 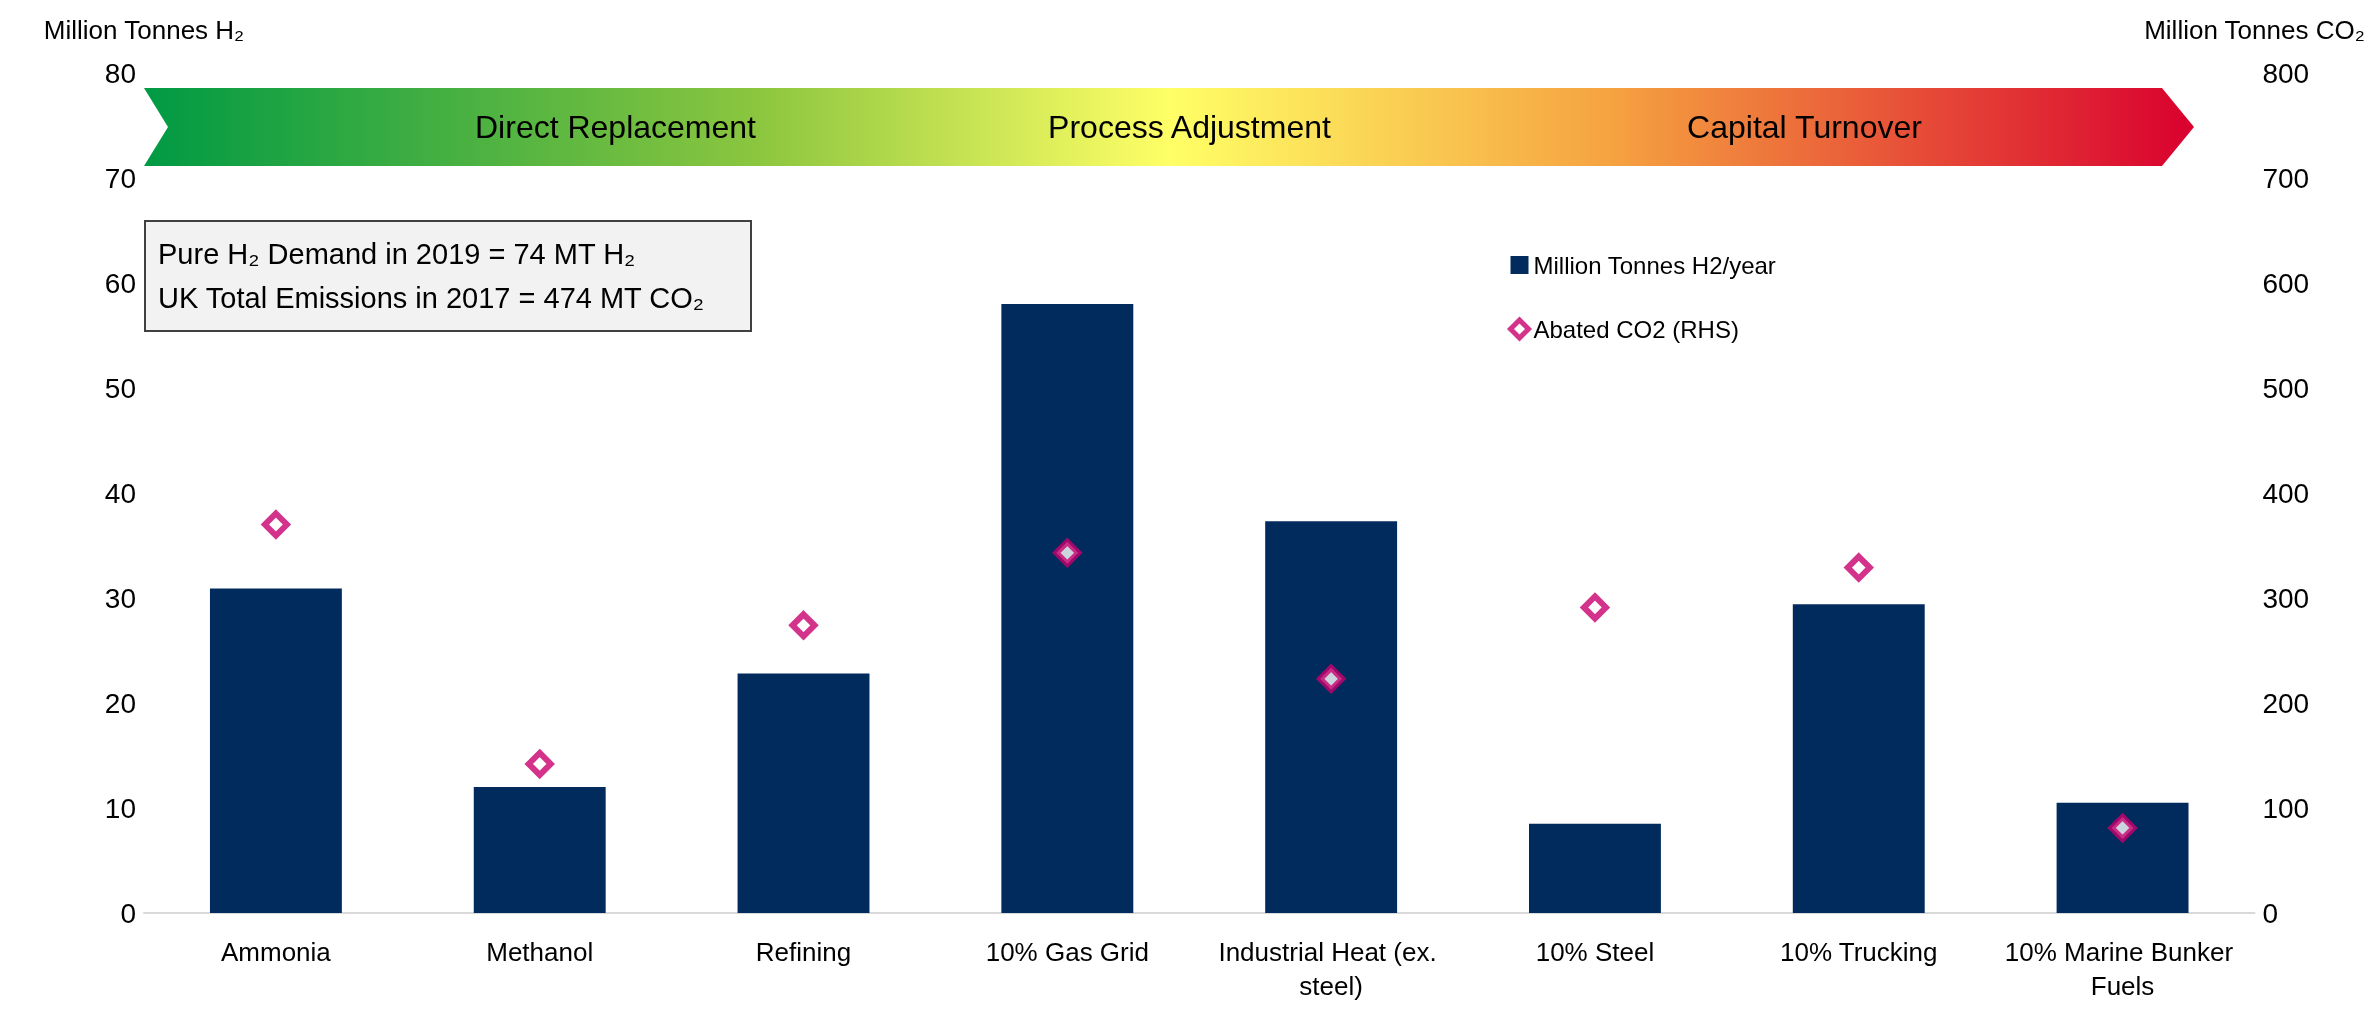 What do you see at coordinates (1067, 952) in the screenshot?
I see `x-tick-label: 10% Gas Grid` at bounding box center [1067, 952].